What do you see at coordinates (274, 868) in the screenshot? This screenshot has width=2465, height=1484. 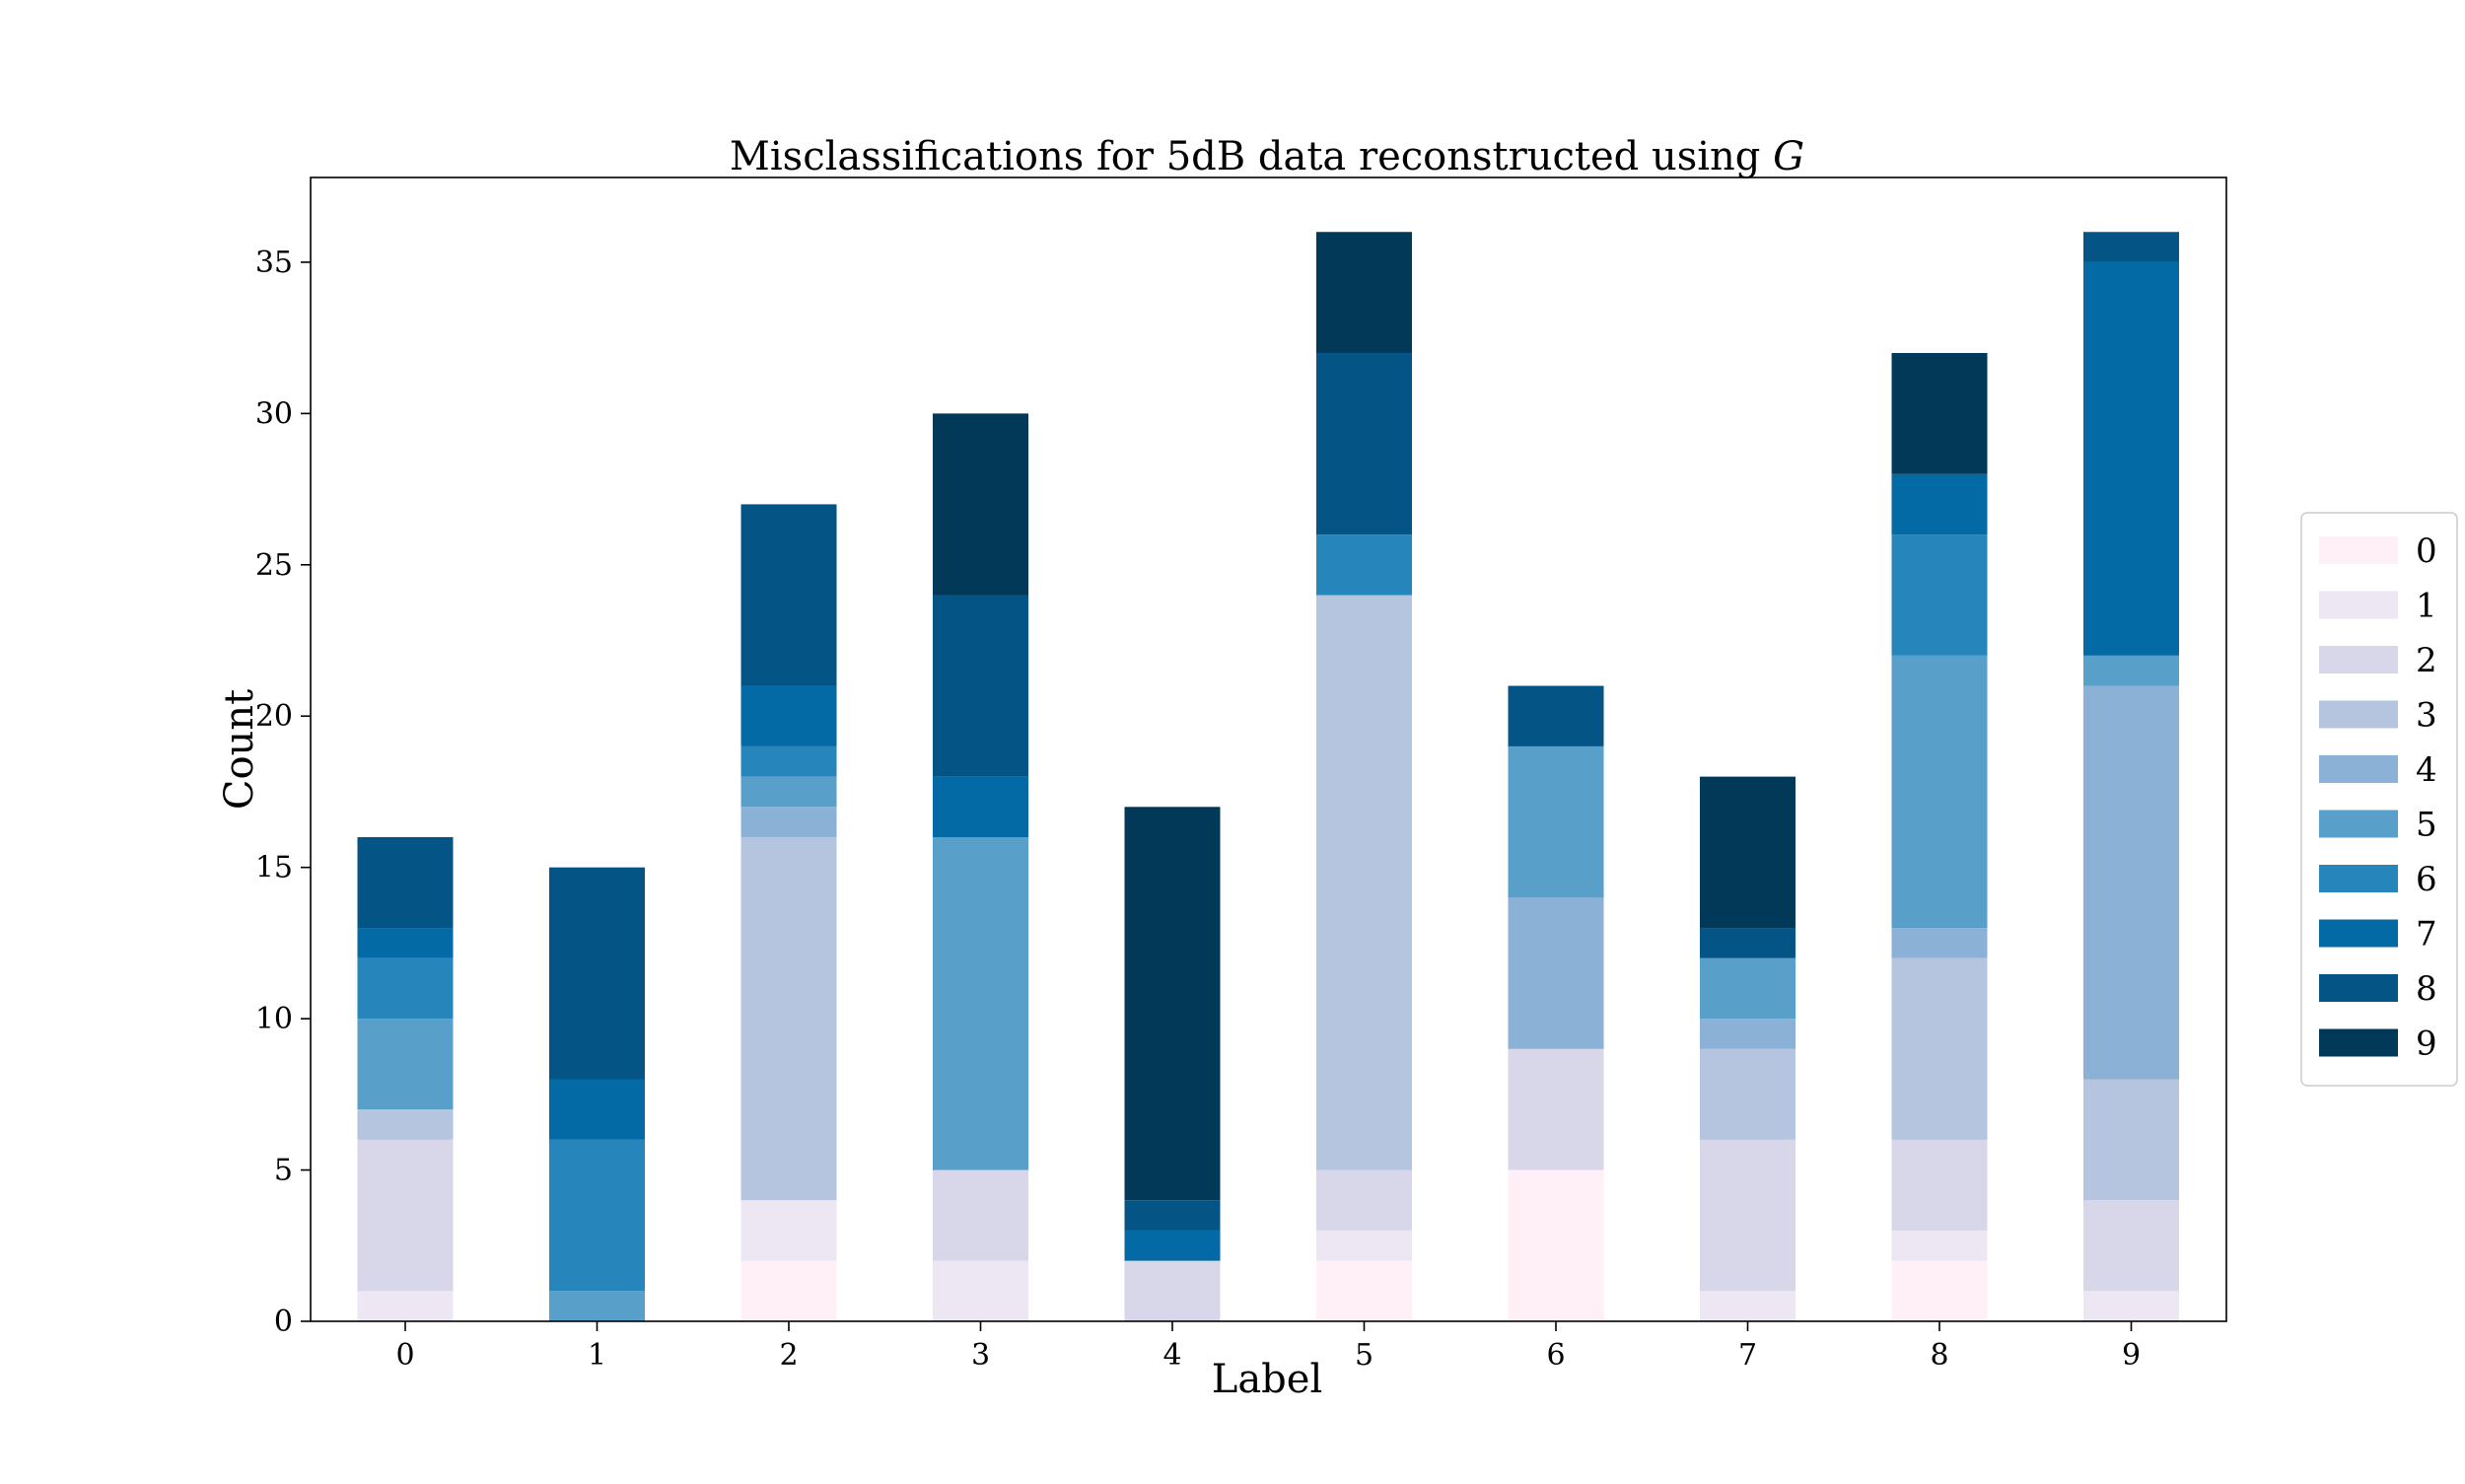 I see `y-tick-label-15: 15` at bounding box center [274, 868].